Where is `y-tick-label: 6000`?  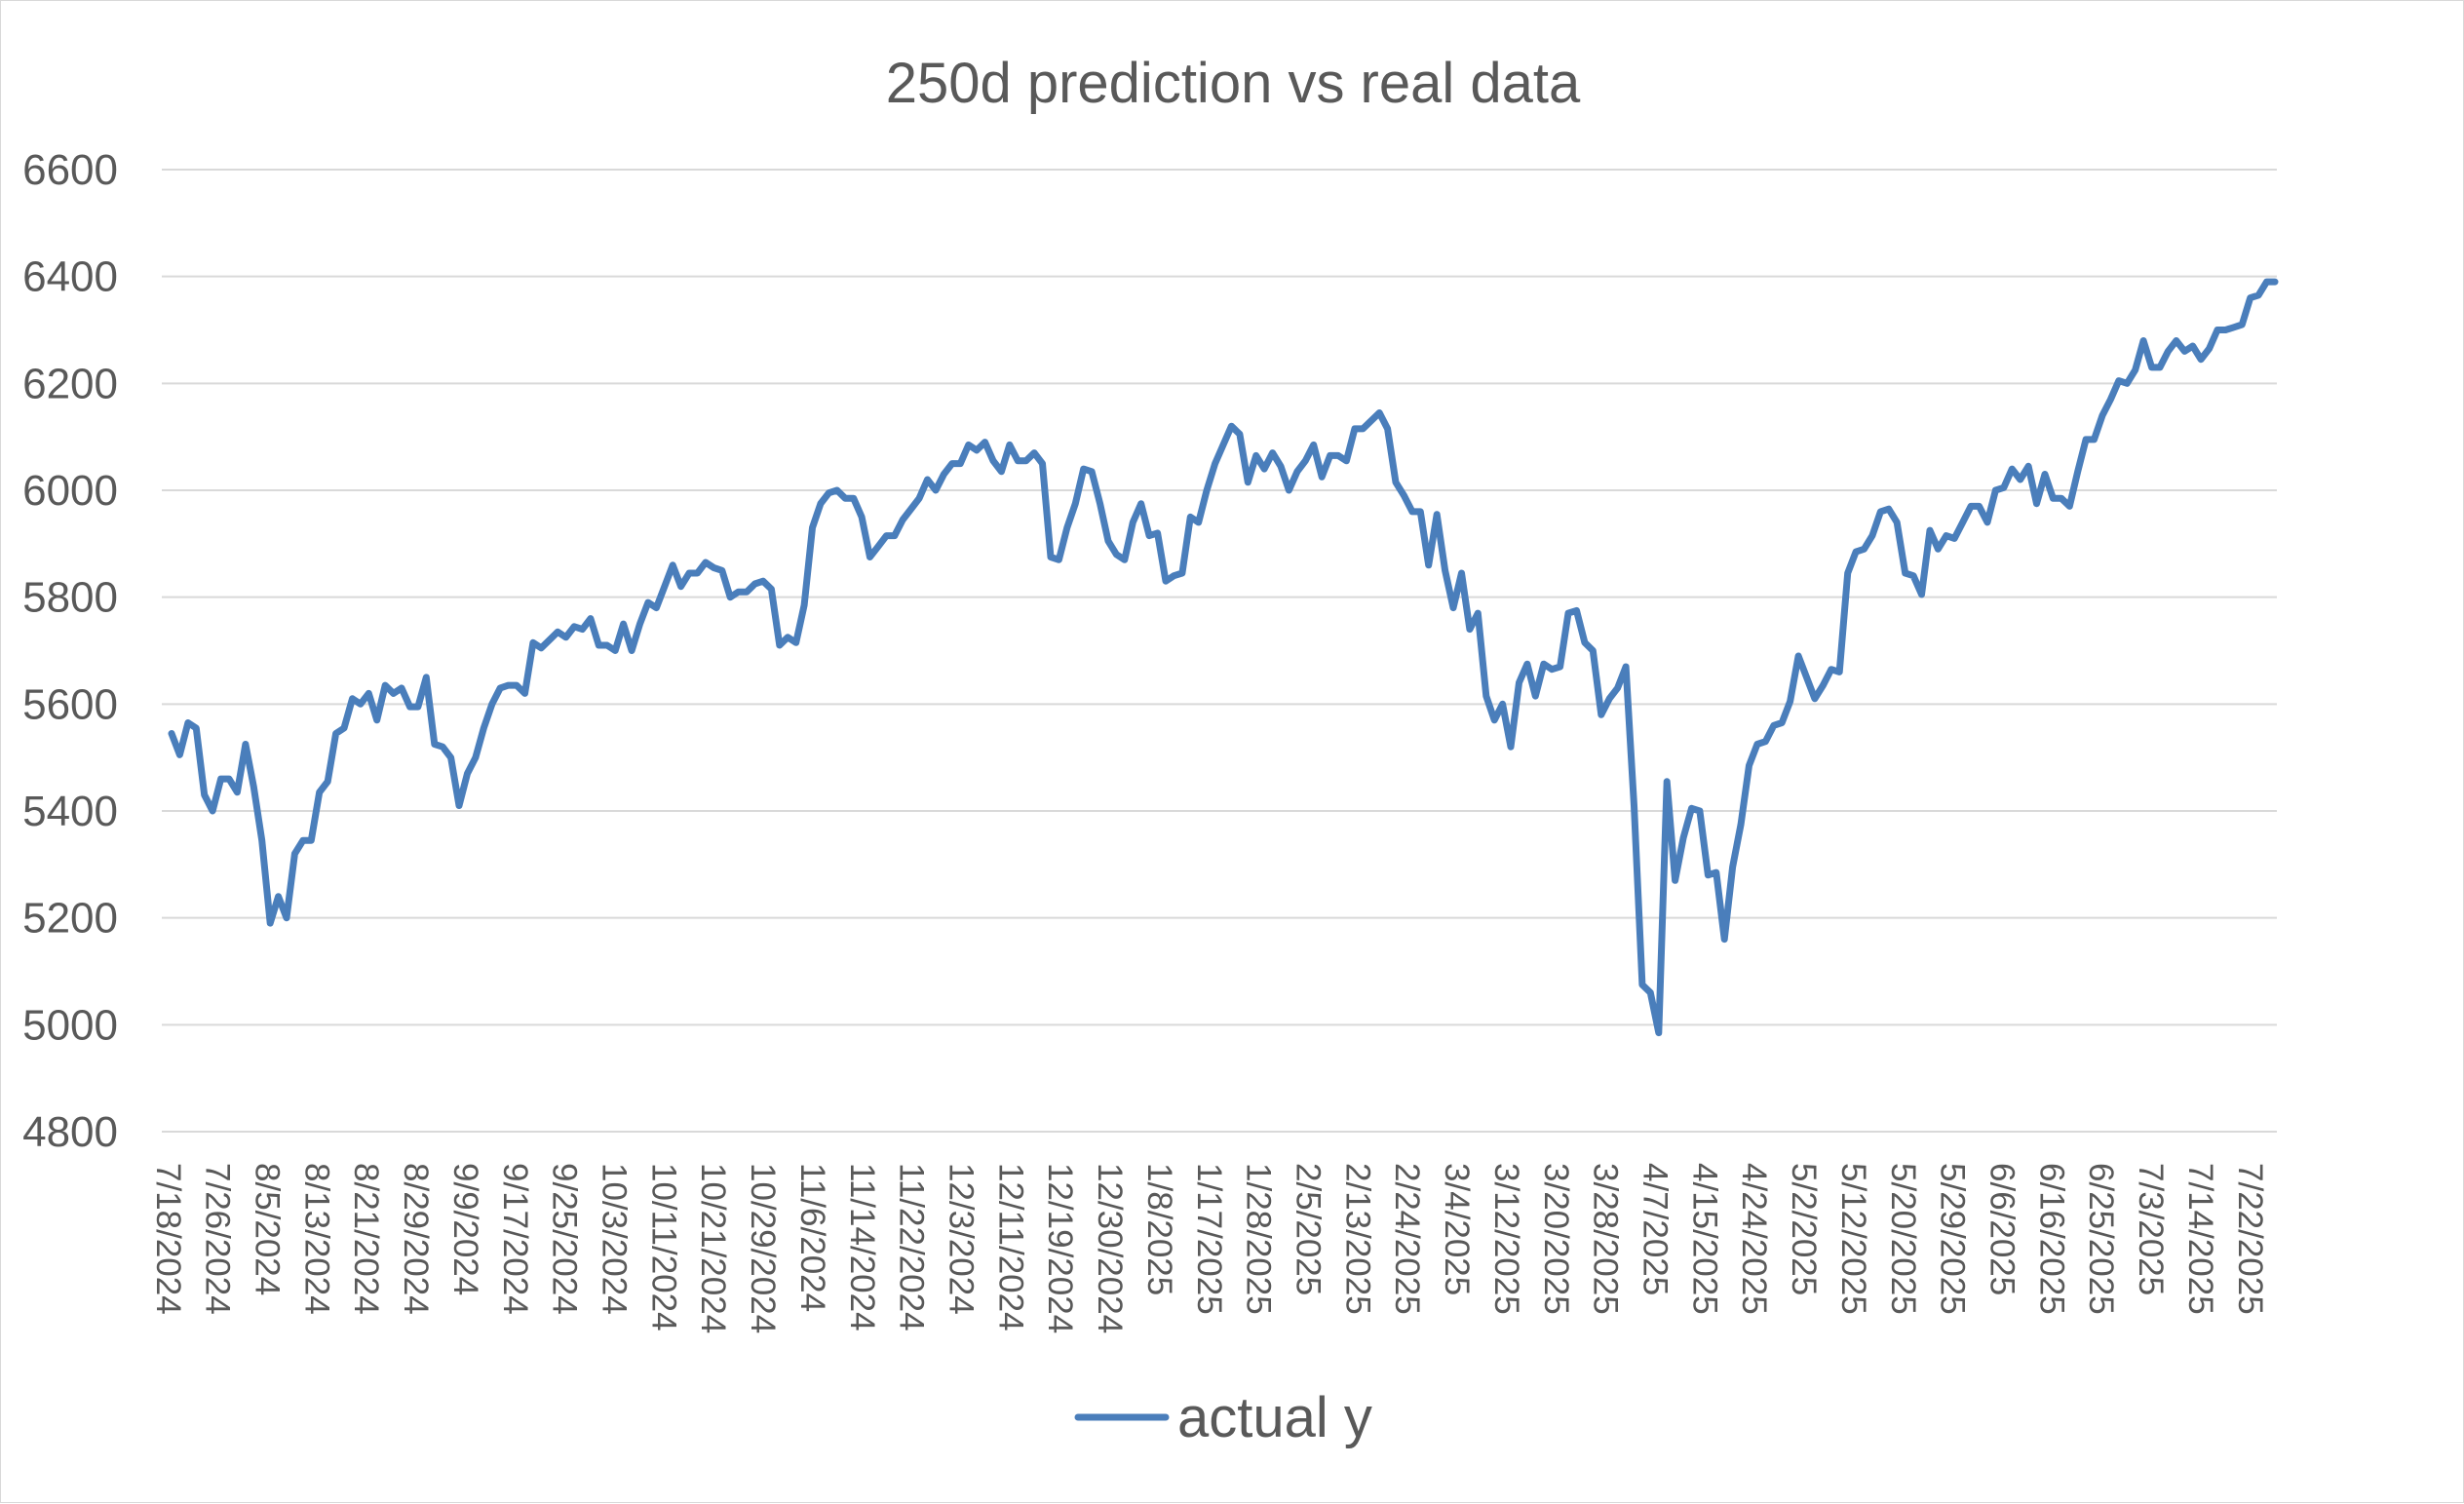 y-tick-label: 6000 is located at coordinates (70, 491).